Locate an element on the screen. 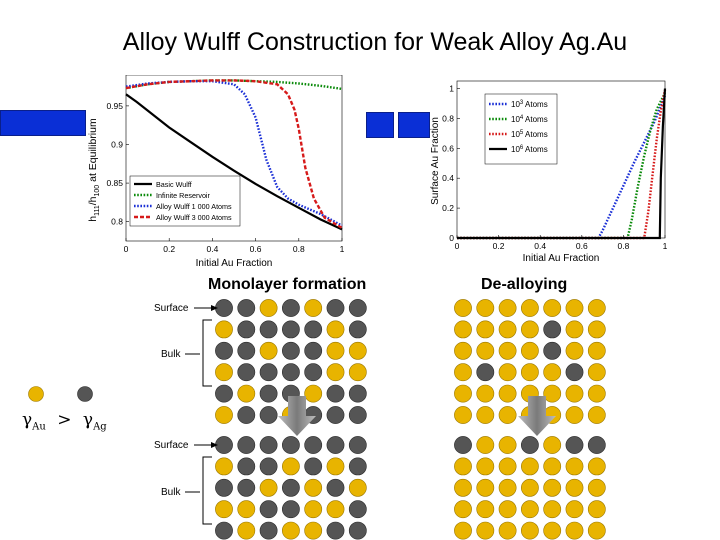  y-tick-label: 0.8 is located at coordinates (448, 118).